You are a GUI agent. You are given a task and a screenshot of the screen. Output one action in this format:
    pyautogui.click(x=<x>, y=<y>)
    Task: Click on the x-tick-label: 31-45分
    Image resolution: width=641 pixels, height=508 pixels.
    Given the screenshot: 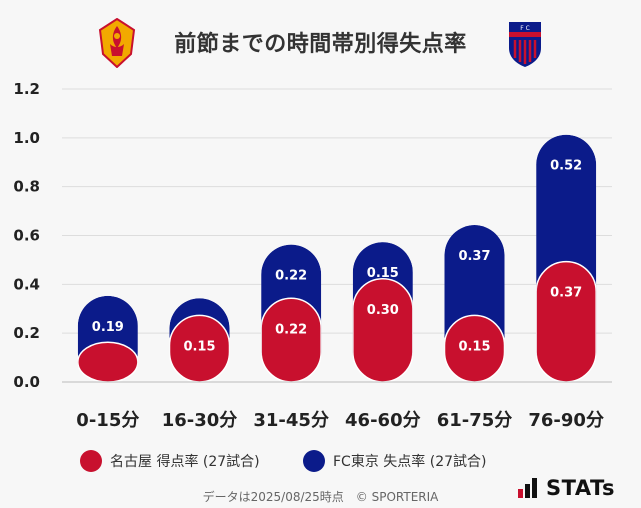 What is the action you would take?
    pyautogui.click(x=291, y=420)
    